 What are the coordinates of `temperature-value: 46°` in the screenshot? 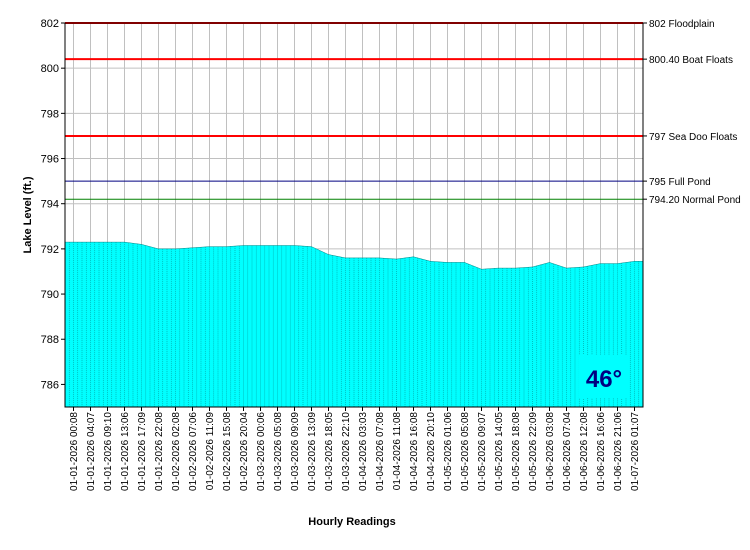 It's located at (604, 379).